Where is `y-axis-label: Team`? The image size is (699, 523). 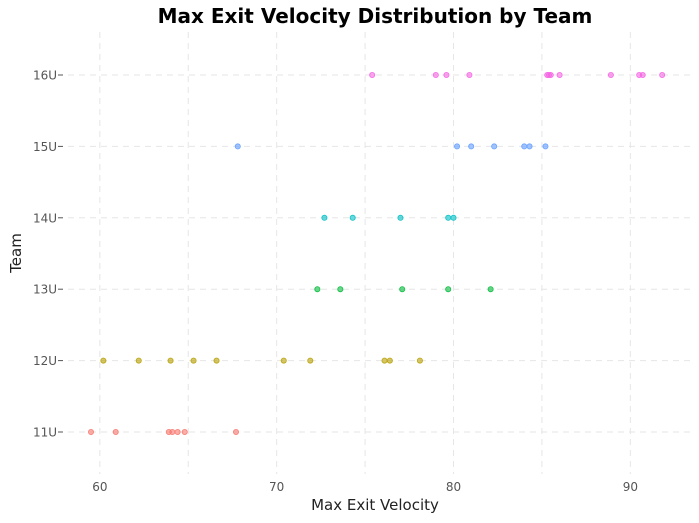 y-axis-label: Team is located at coordinates (16, 253).